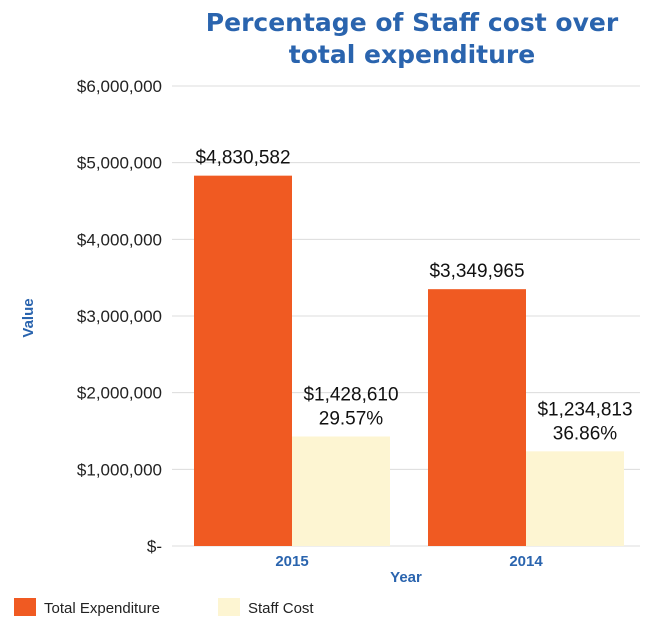  Describe the element at coordinates (281, 608) in the screenshot. I see `legend-label: Staff Cost` at that location.